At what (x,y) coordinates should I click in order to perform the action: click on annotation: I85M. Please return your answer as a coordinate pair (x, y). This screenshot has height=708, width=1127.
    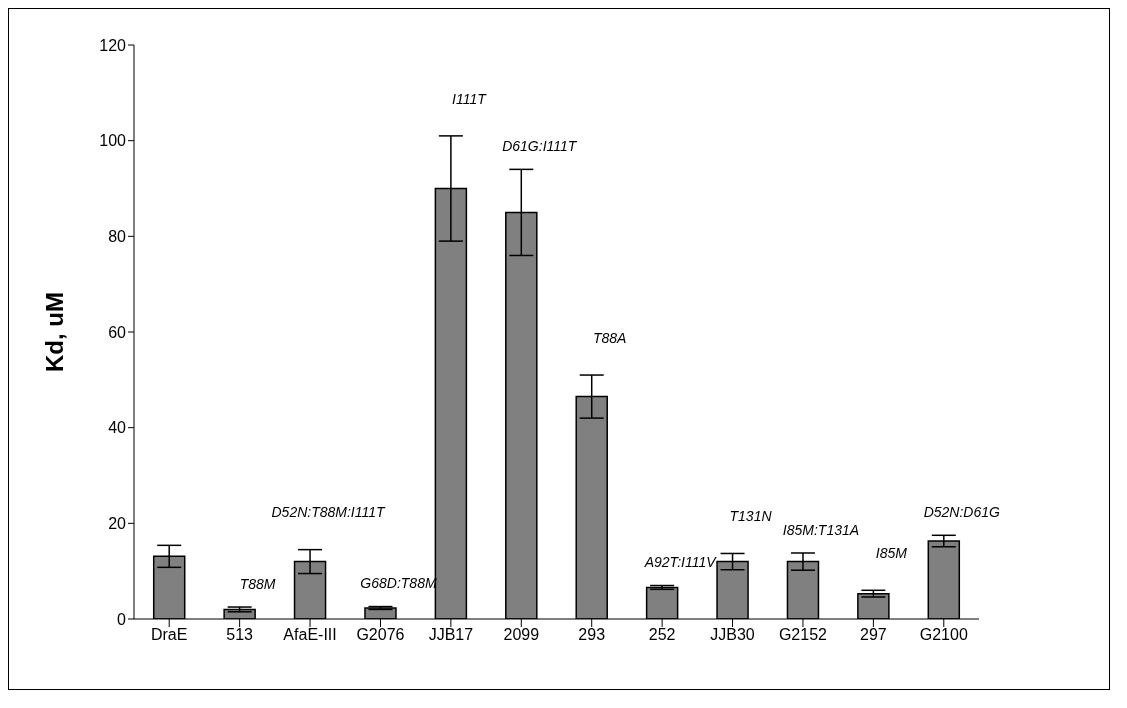
    Looking at the image, I should click on (891, 553).